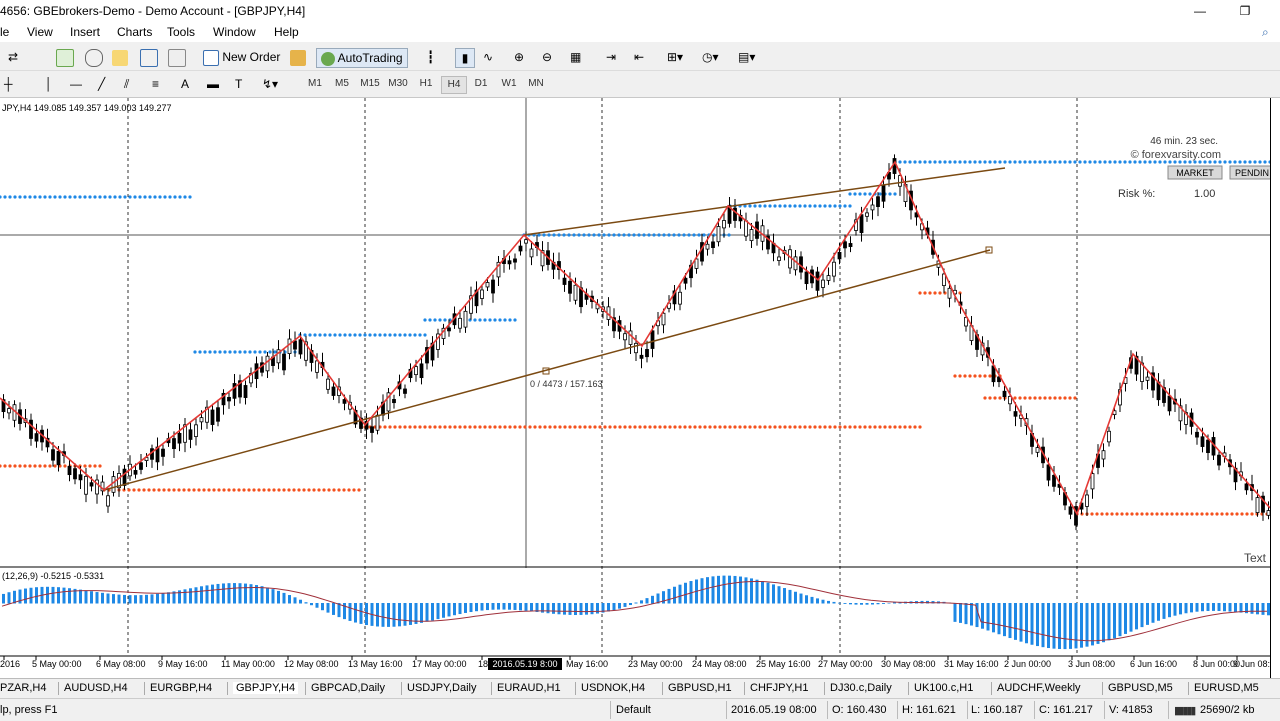 The height and width of the screenshot is (721, 1280). I want to click on profiles-icon, so click(94, 57).